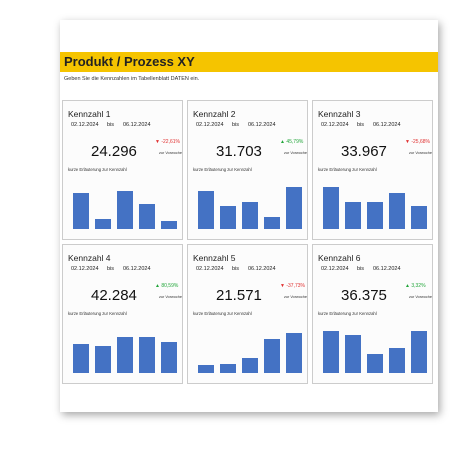  Describe the element at coordinates (239, 151) in the screenshot. I see `kpi-value: 31.703` at that location.